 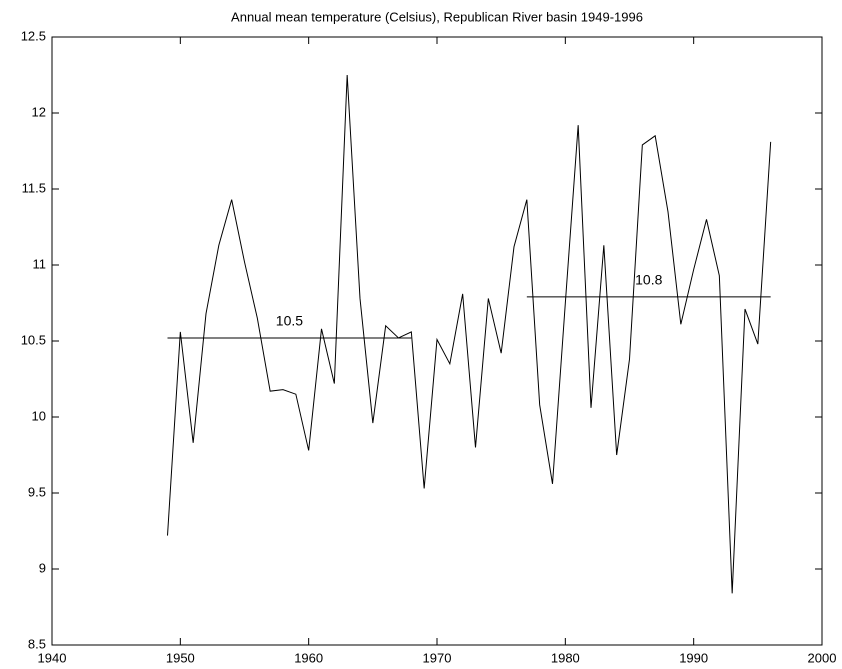 I want to click on x-tick-label: 1980, so click(x=565, y=657).